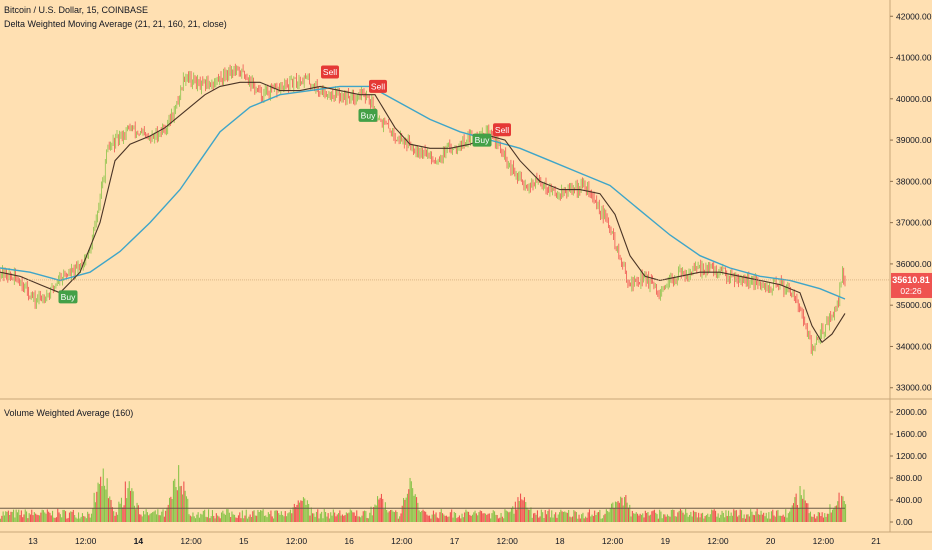 This screenshot has width=932, height=550. I want to click on buy-signal-label: Buy, so click(68, 297).